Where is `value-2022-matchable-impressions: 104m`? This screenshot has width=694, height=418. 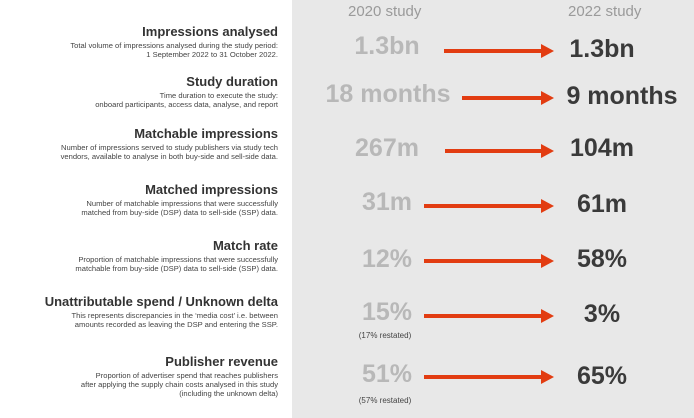 value-2022-matchable-impressions: 104m is located at coordinates (602, 148).